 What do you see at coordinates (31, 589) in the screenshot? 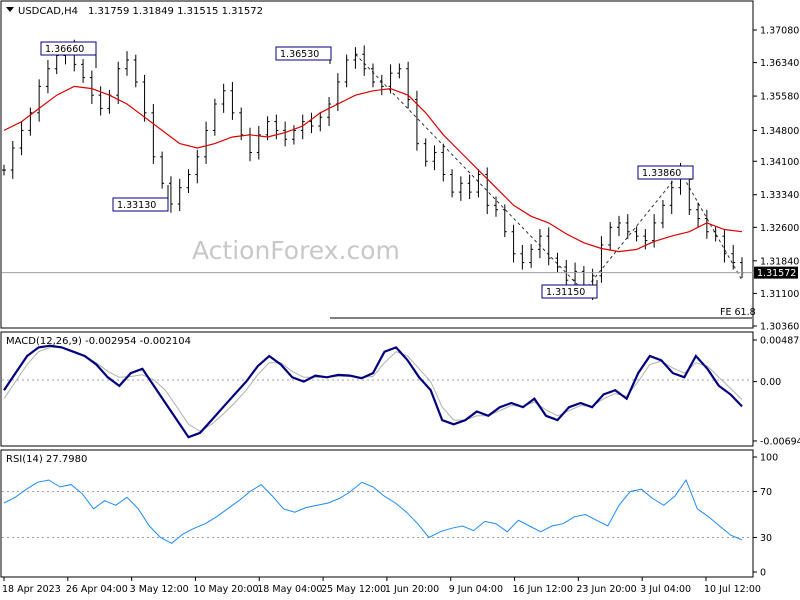
I see `time-axis-label: 18 Apr 2023` at bounding box center [31, 589].